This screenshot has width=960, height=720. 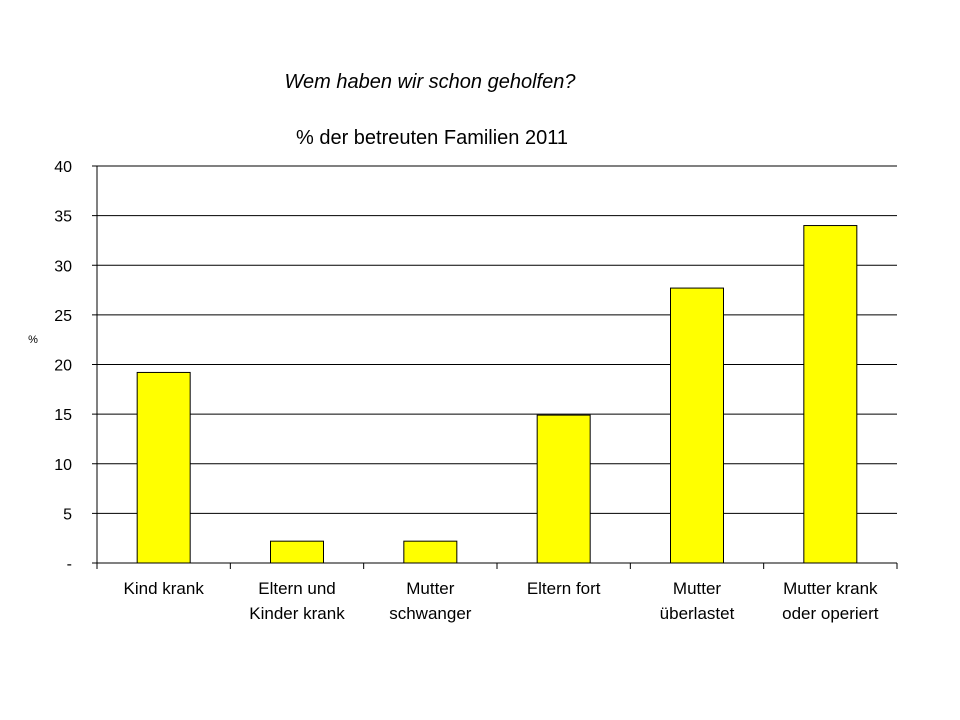 What do you see at coordinates (297, 601) in the screenshot?
I see `x-category-label: Eltern und Kinder krank` at bounding box center [297, 601].